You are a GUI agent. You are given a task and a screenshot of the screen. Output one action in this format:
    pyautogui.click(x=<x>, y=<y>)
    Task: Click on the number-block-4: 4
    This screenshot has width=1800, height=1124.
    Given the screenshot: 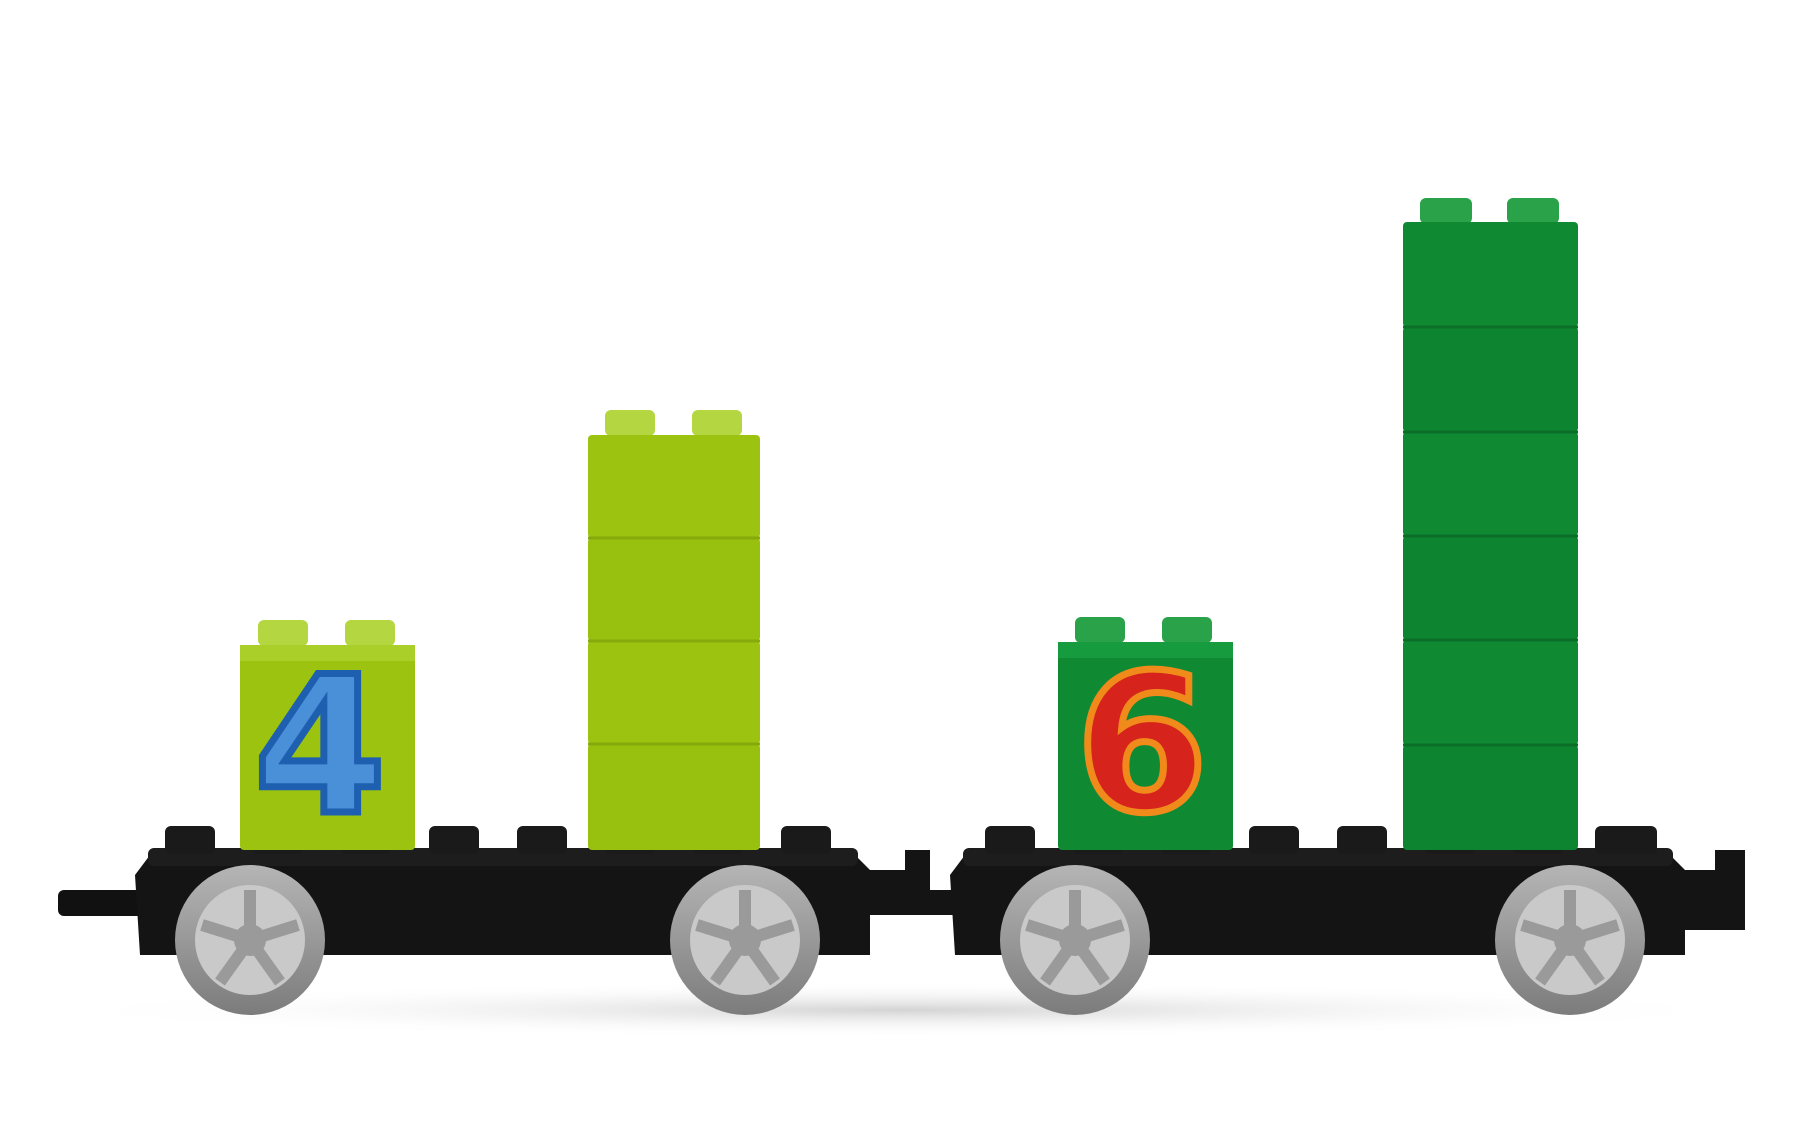 What is the action you would take?
    pyautogui.click(x=327, y=740)
    